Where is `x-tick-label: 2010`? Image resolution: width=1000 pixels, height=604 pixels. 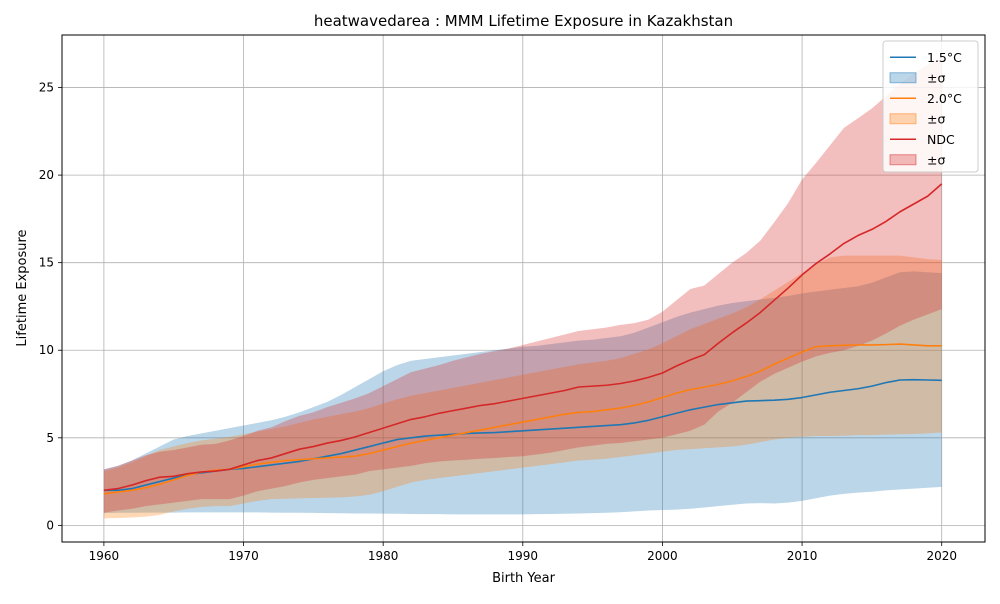
x-tick-label: 2010 is located at coordinates (802, 556).